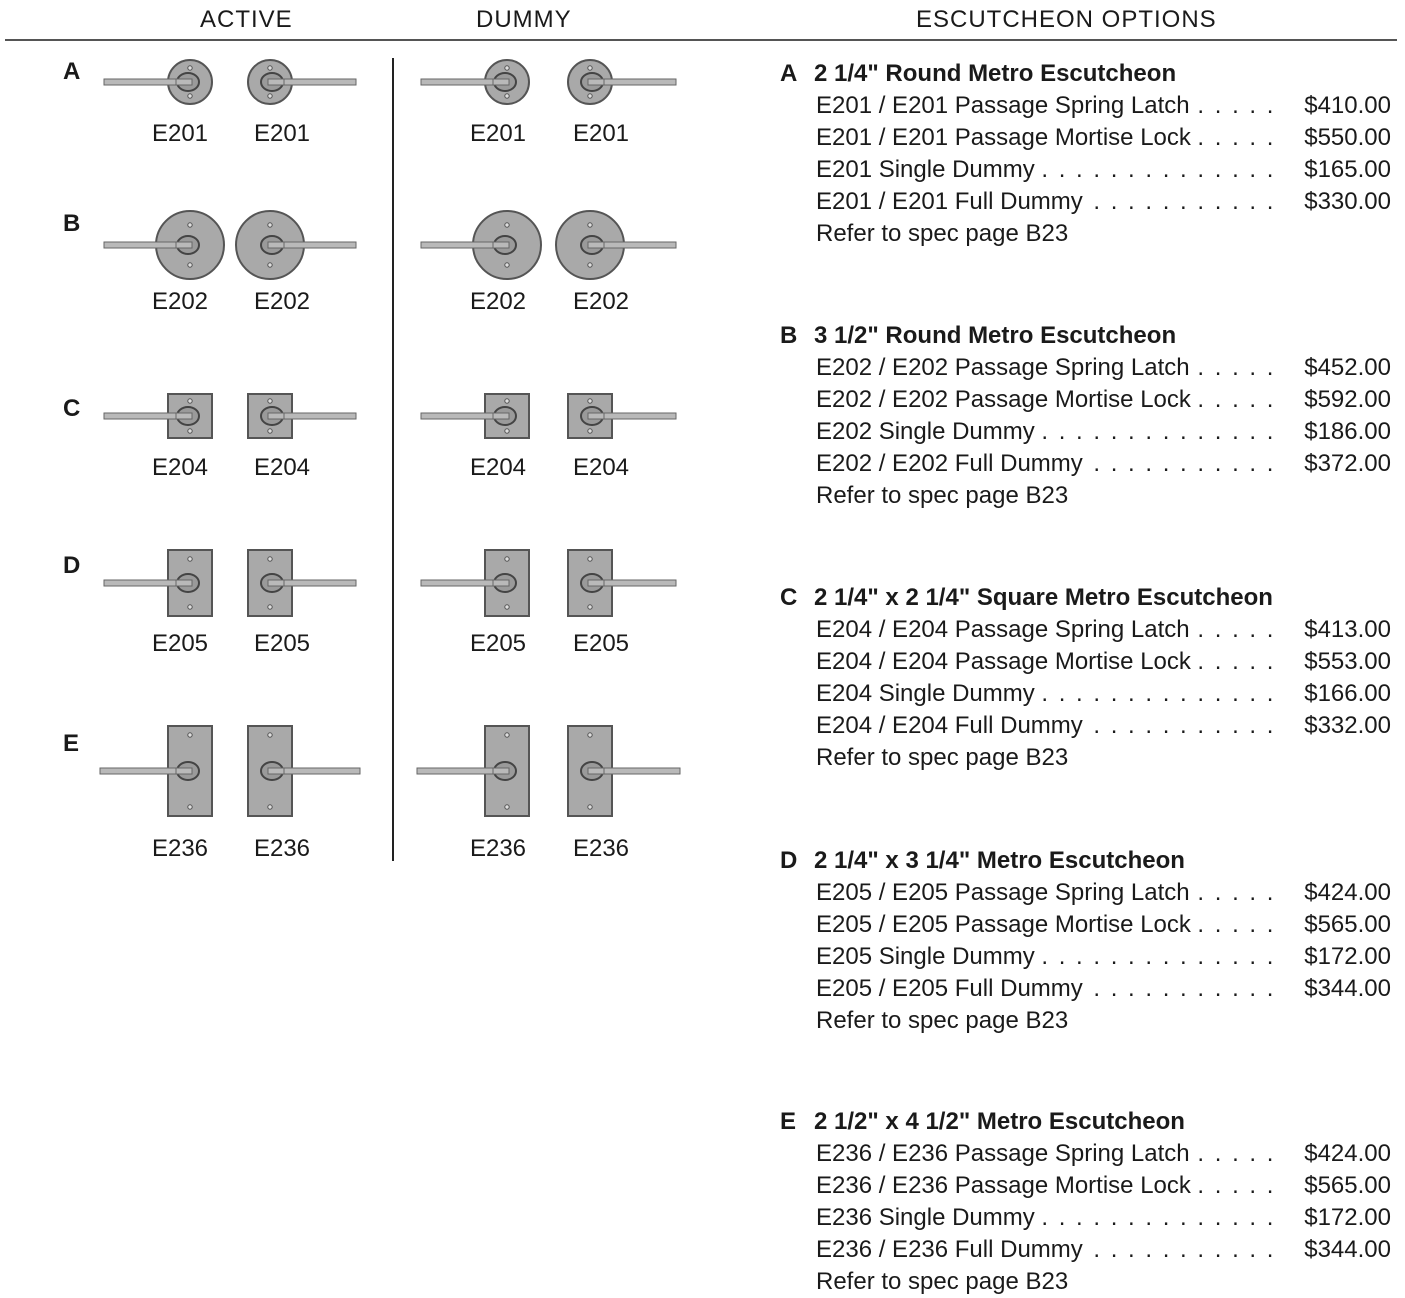 The height and width of the screenshot is (1298, 1405). What do you see at coordinates (927, 1217) in the screenshot?
I see `item-label: E236 Single Dummy` at bounding box center [927, 1217].